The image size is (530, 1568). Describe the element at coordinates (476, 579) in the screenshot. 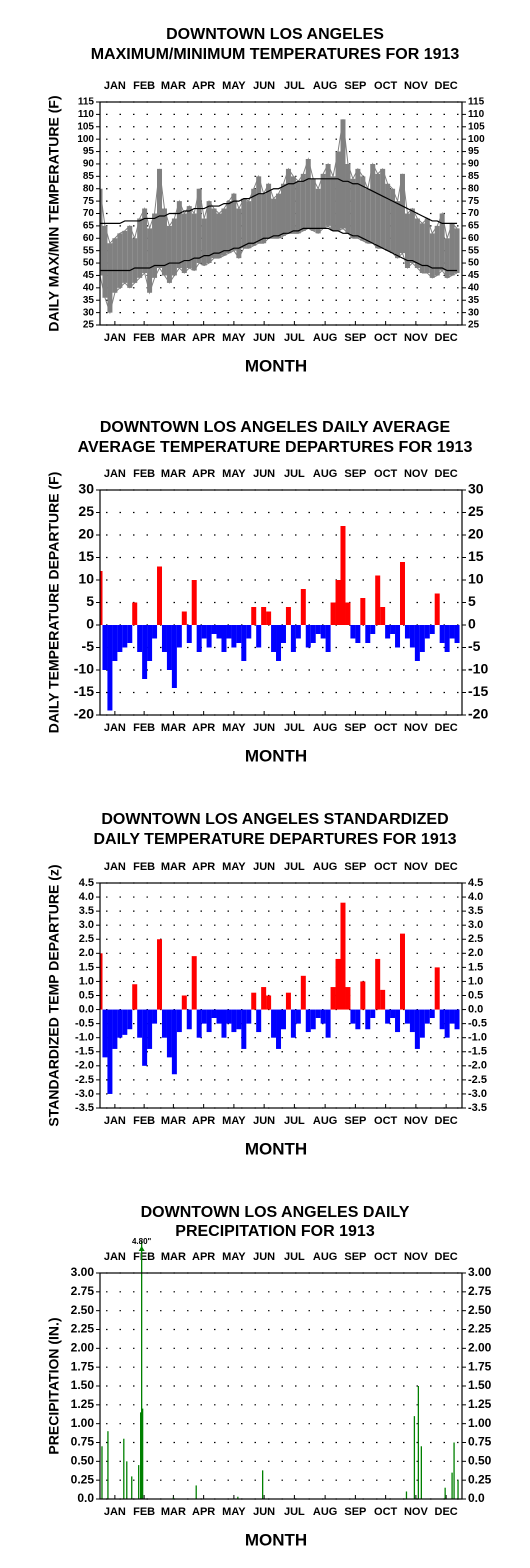

I see `y-tick-label-right: 10` at that location.